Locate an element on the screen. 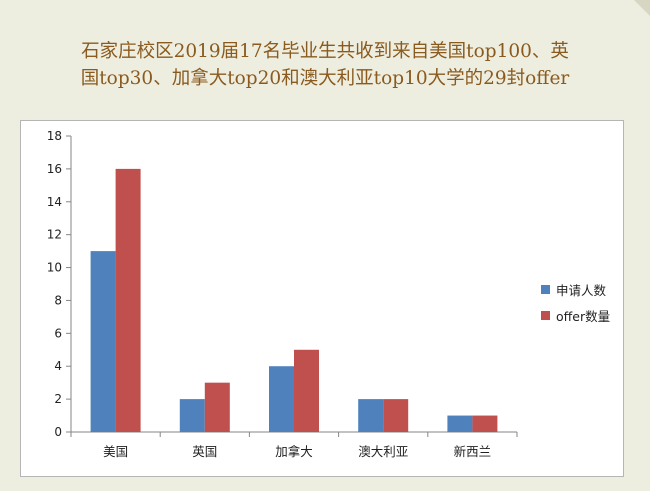  y-tick-label: 12 is located at coordinates (54, 235).